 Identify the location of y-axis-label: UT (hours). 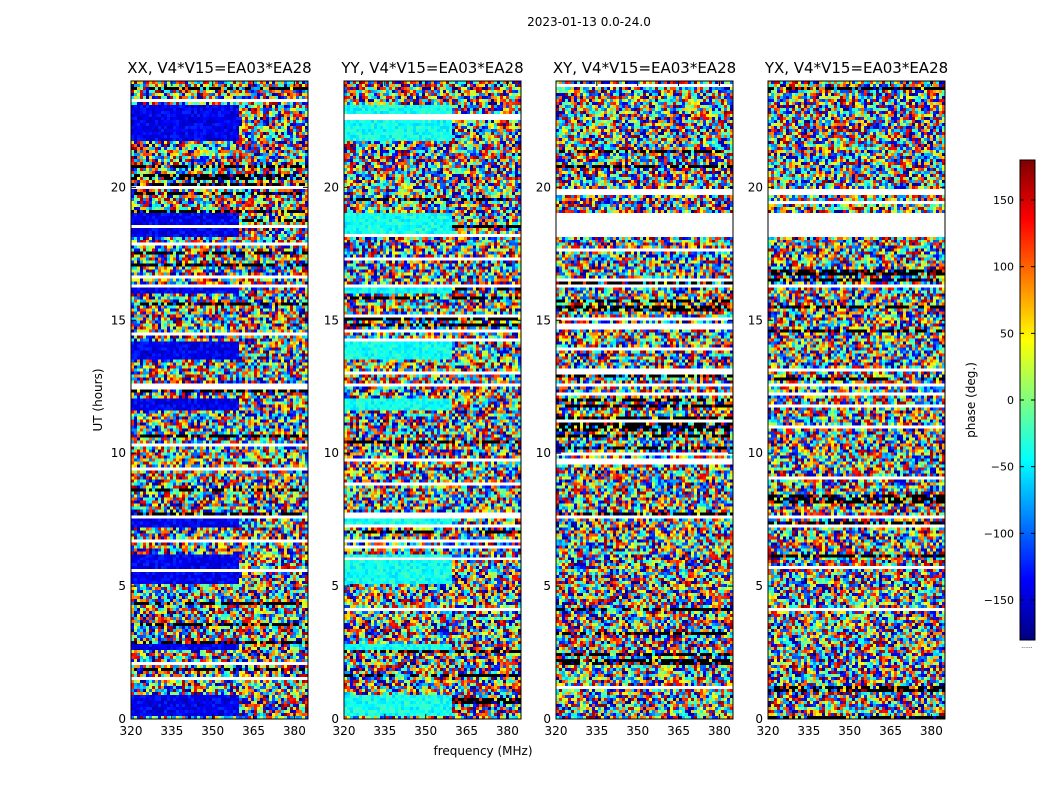
(98, 399).